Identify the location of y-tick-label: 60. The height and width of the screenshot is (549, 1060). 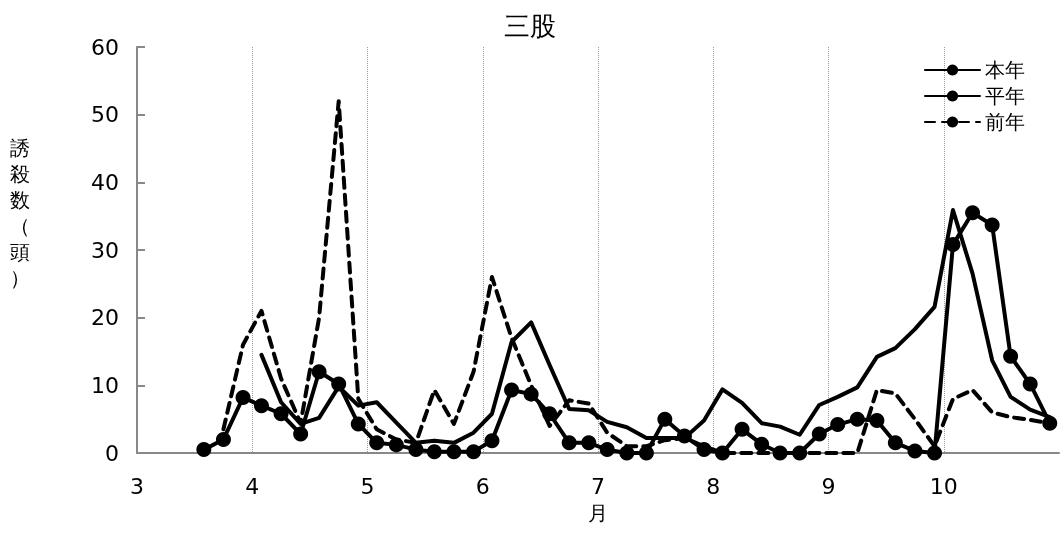
(105, 47).